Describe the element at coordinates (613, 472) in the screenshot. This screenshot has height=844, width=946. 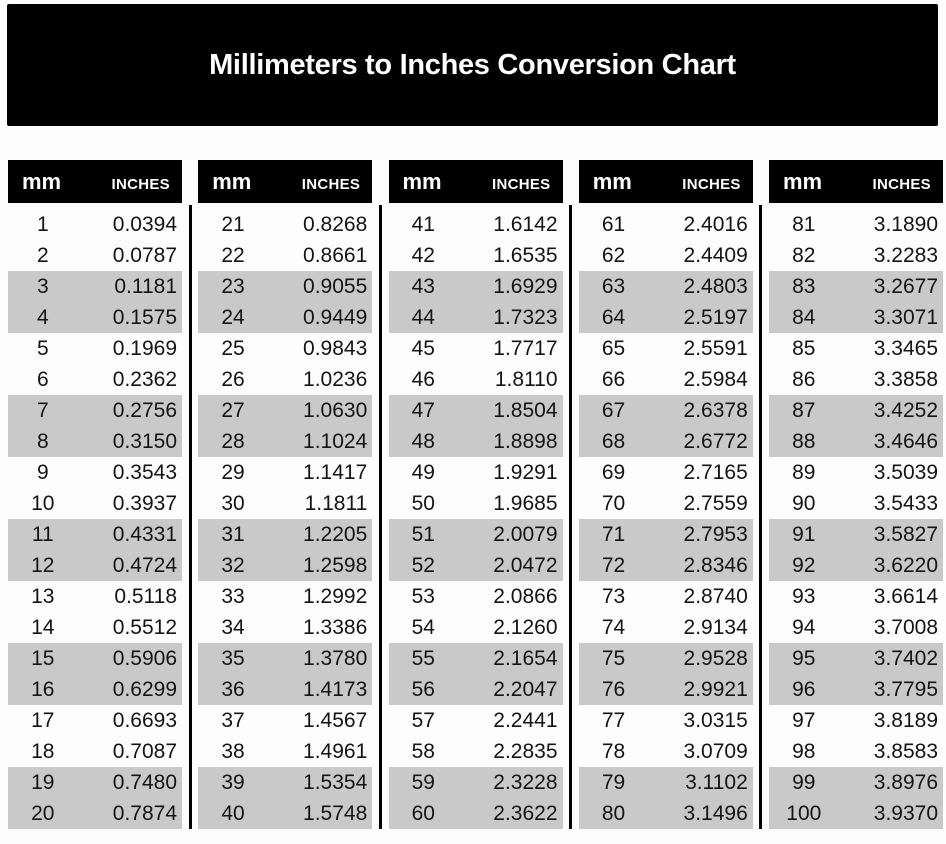
I see `mm-value: 69` at that location.